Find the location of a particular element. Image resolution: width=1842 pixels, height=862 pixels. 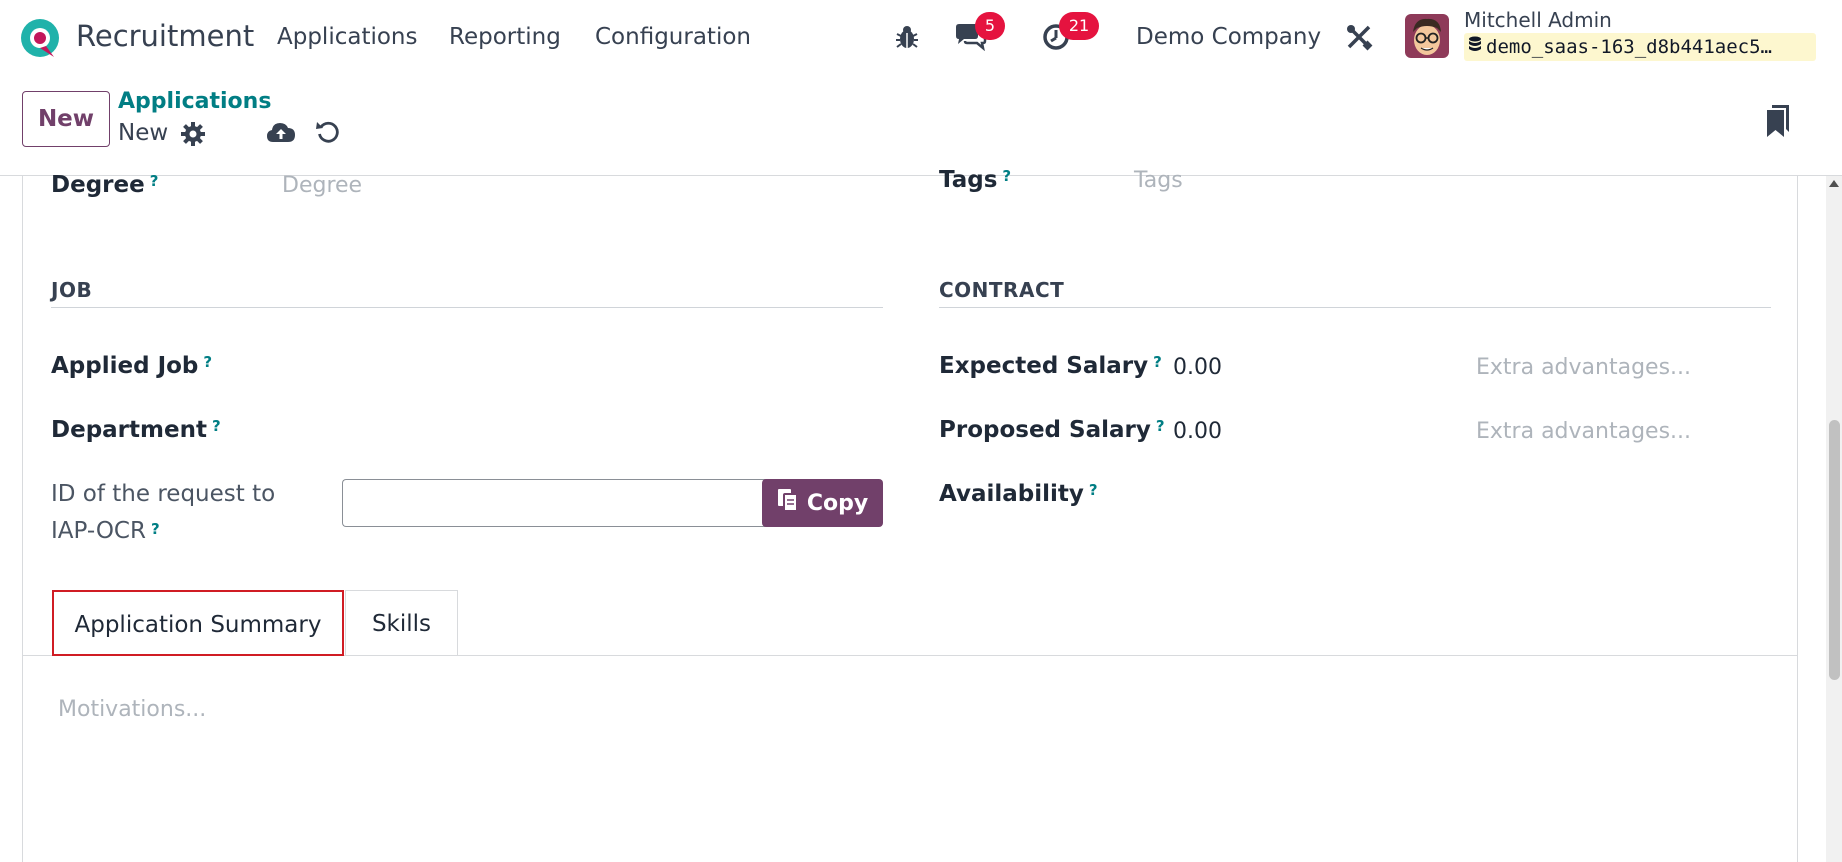

menu-applications: Applications is located at coordinates (347, 37).